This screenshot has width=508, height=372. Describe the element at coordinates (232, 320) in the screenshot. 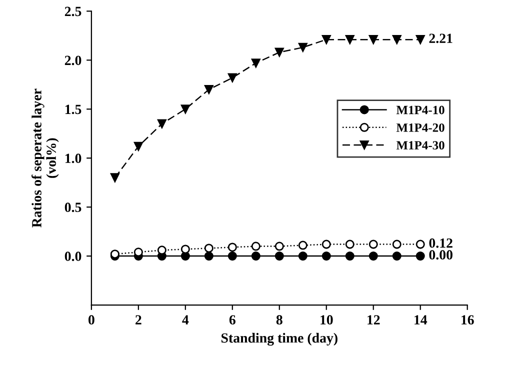

I see `x-tick-label: 6` at that location.